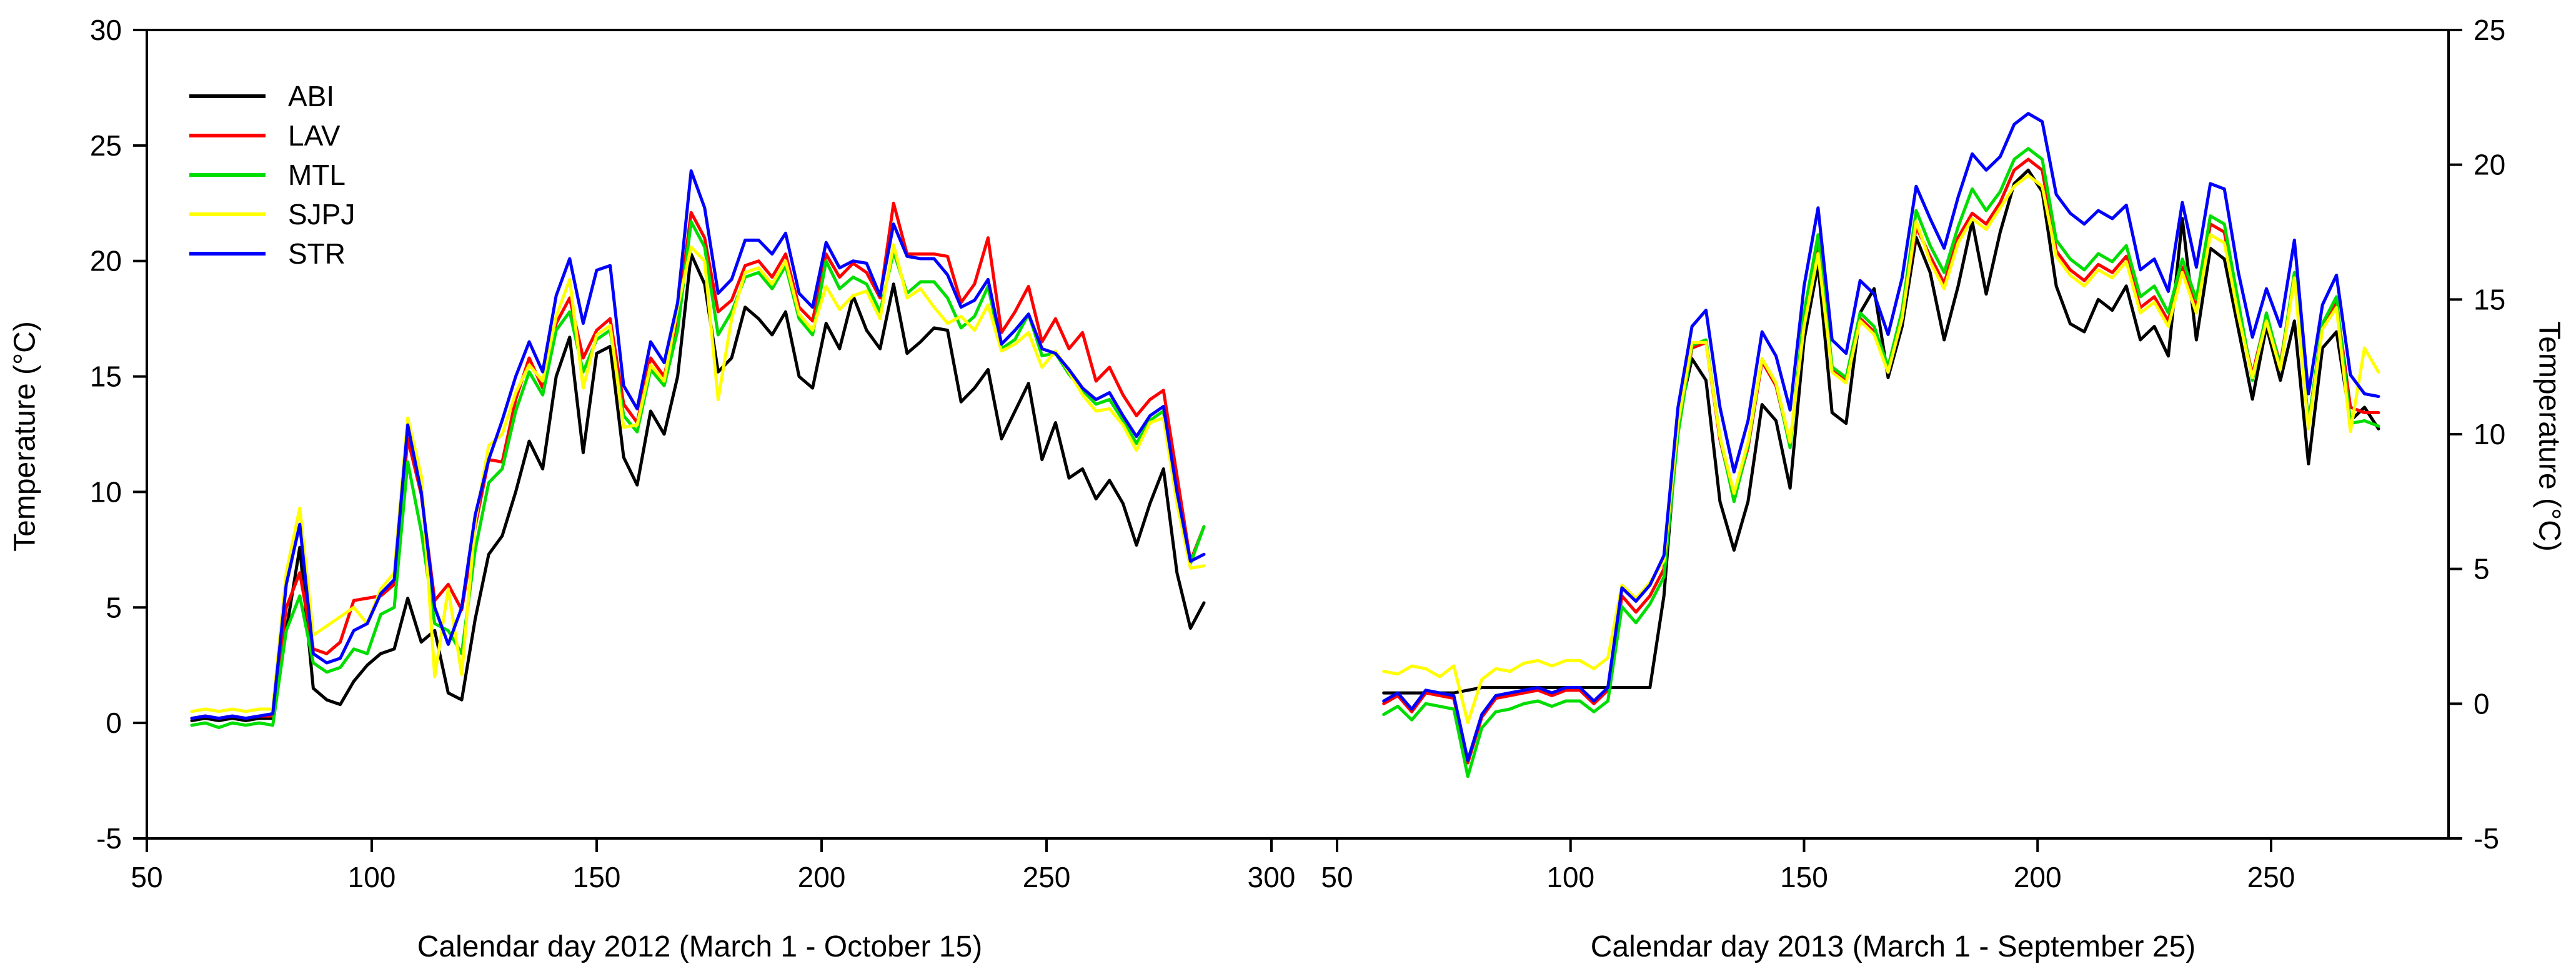  I want to click on legend: ABI LAV MTL SJPJ STR, so click(272, 174).